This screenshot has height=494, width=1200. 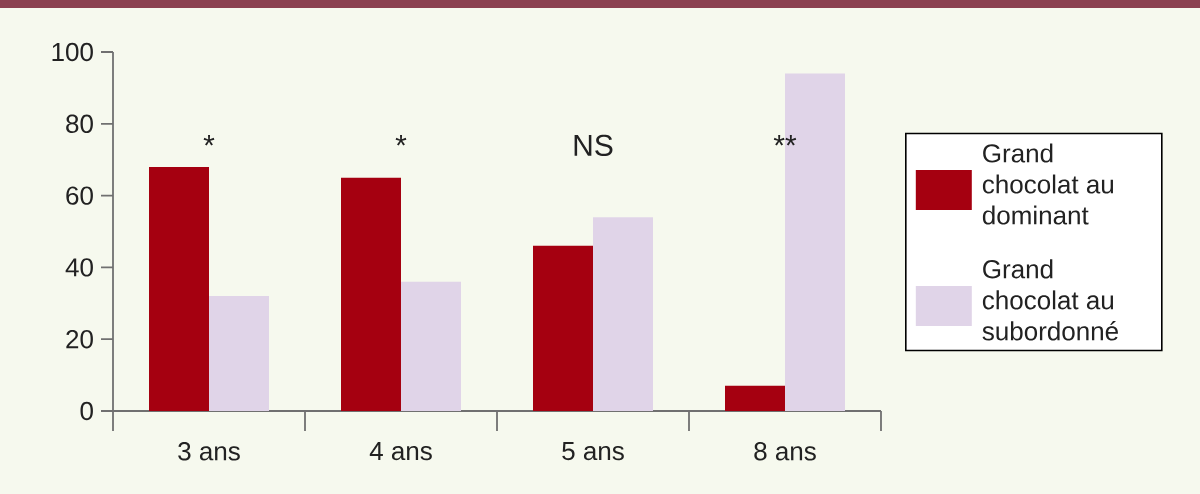 What do you see at coordinates (400, 451) in the screenshot?
I see `x-tick-label: 4 ans` at bounding box center [400, 451].